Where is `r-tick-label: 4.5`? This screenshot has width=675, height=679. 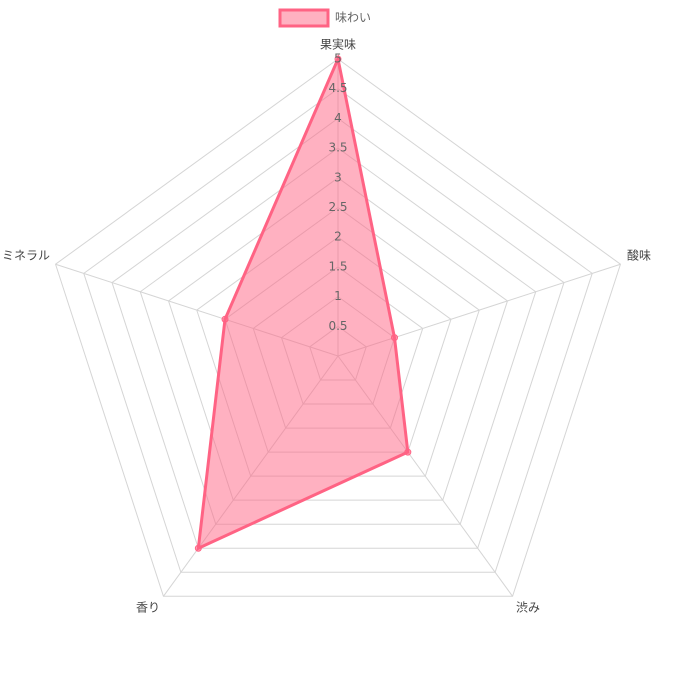 r-tick-label: 4.5 is located at coordinates (337, 88).